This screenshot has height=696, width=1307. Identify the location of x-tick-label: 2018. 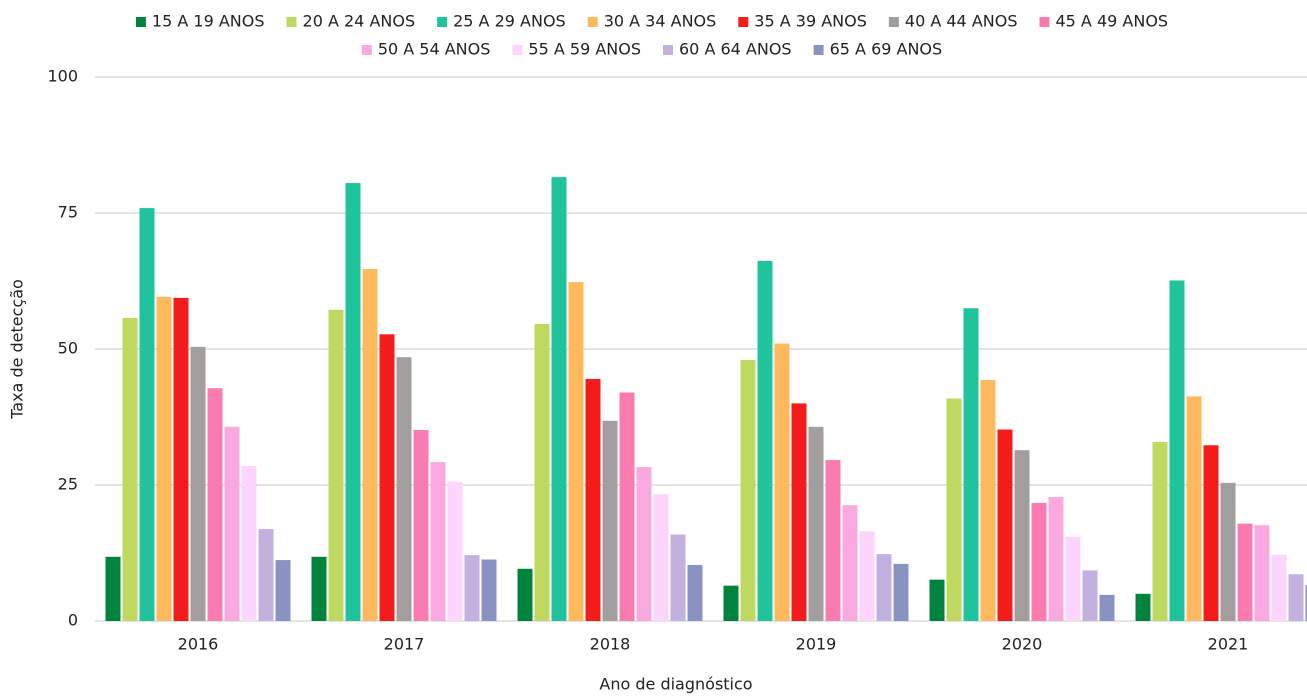
(610, 644).